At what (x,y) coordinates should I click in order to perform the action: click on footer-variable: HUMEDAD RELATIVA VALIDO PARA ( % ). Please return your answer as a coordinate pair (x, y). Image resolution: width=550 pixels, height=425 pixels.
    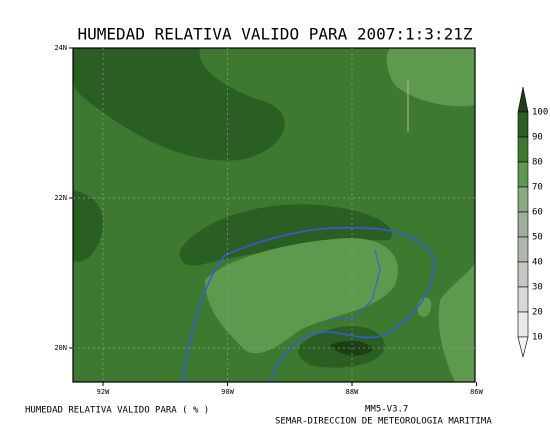
    Looking at the image, I should click on (117, 411).